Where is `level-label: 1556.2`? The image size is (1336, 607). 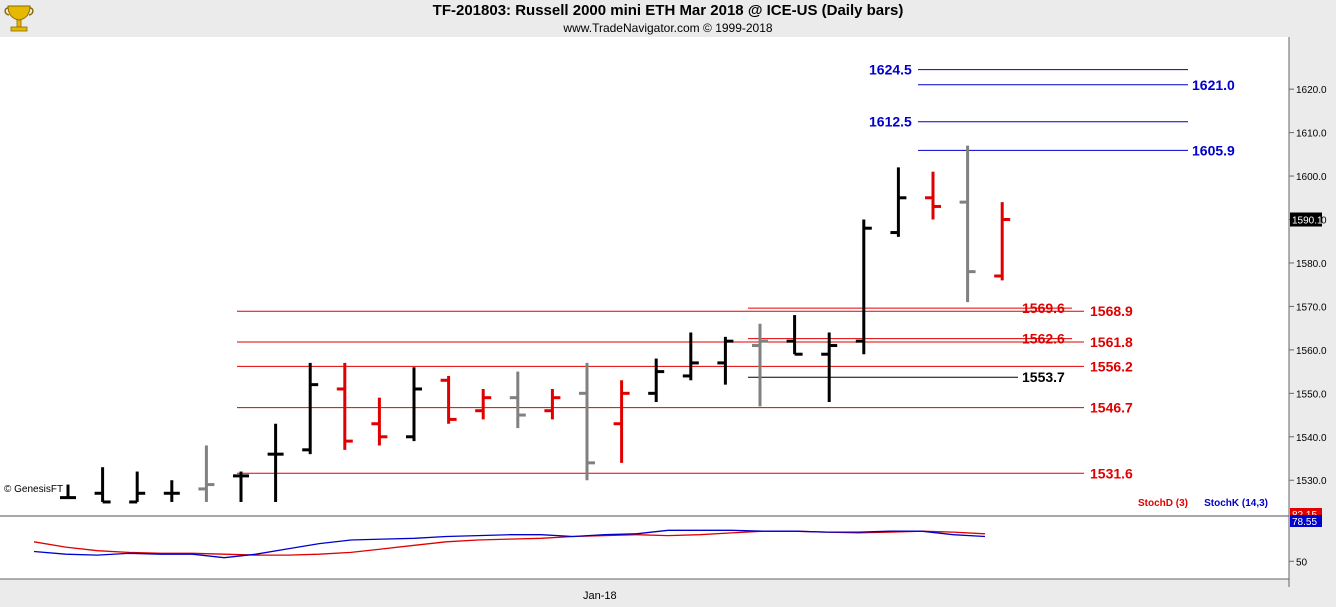
level-label: 1556.2 is located at coordinates (1111, 366).